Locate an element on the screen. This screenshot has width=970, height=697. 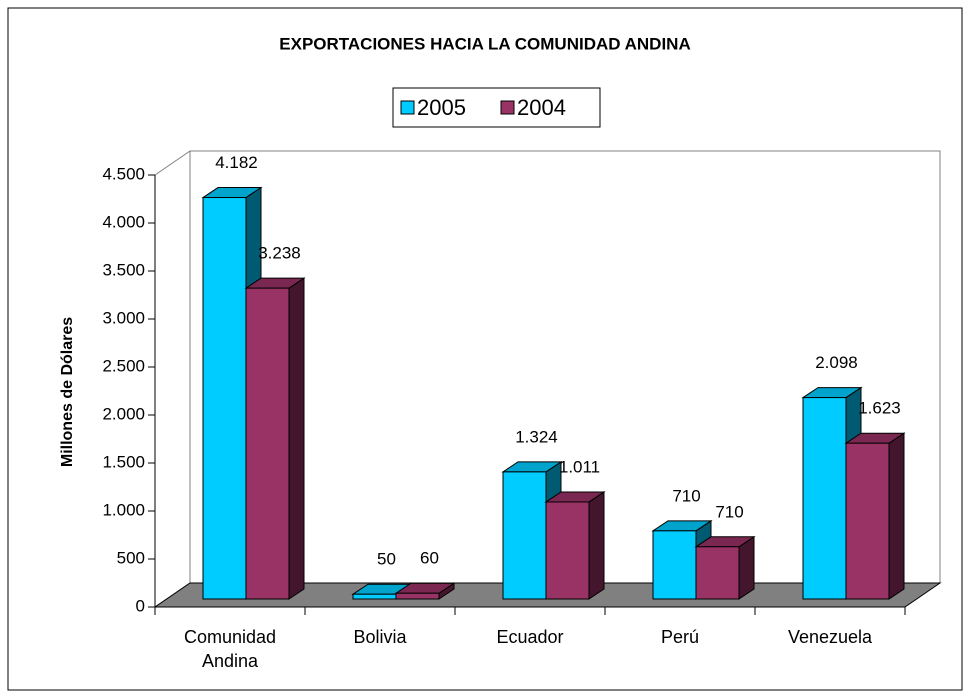
legend-label: 2004 is located at coordinates (541, 107).